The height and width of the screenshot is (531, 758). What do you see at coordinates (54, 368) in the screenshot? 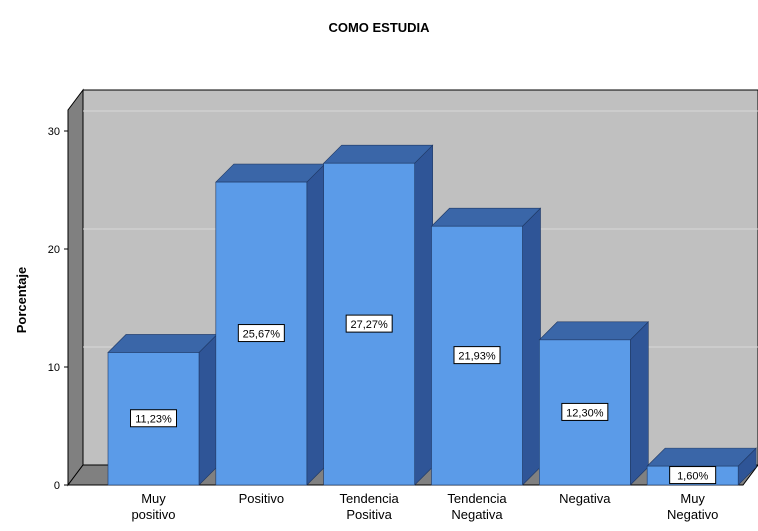
I see `y-tick-label: 10` at bounding box center [54, 368].